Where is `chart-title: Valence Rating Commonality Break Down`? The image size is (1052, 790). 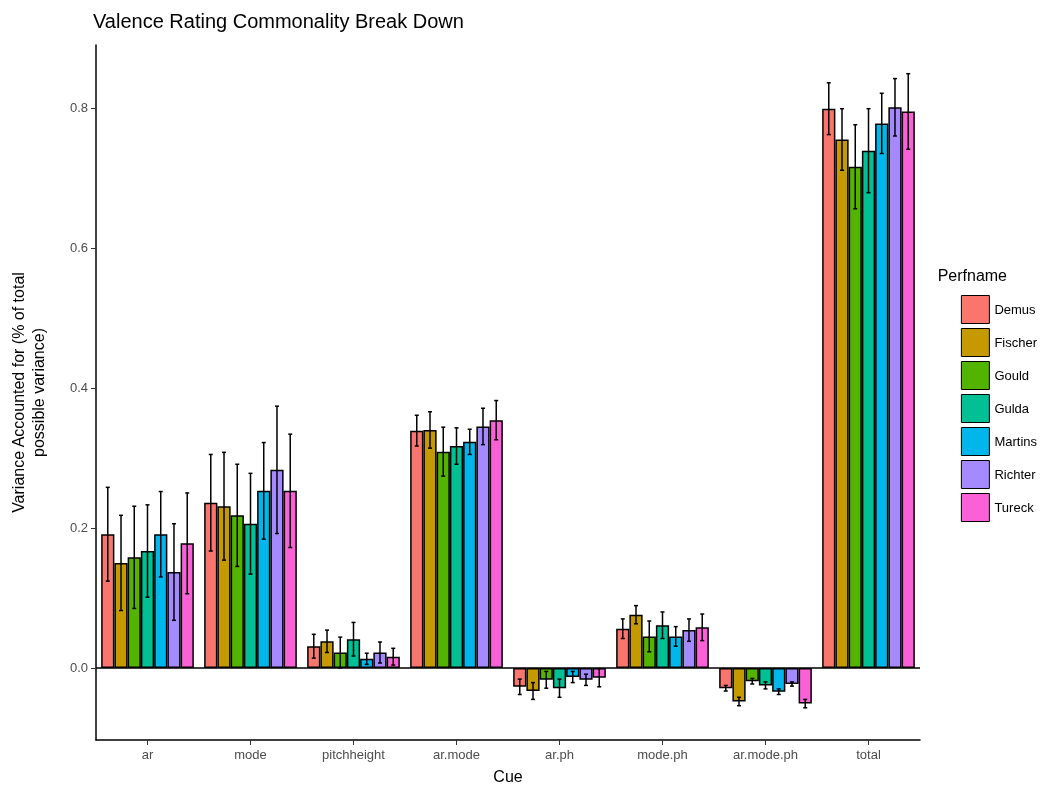
chart-title: Valence Rating Commonality Break Down is located at coordinates (278, 21).